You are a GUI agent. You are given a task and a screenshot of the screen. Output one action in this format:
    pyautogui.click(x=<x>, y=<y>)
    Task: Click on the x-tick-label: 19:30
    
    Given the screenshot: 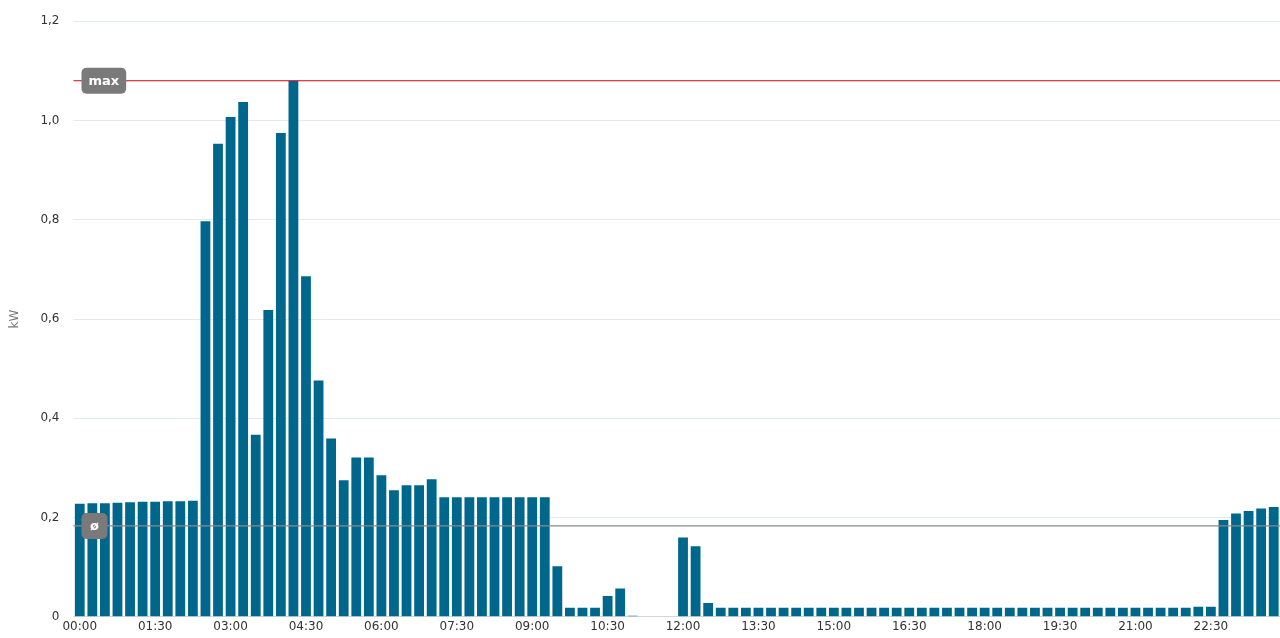 What is the action you would take?
    pyautogui.click(x=1060, y=626)
    